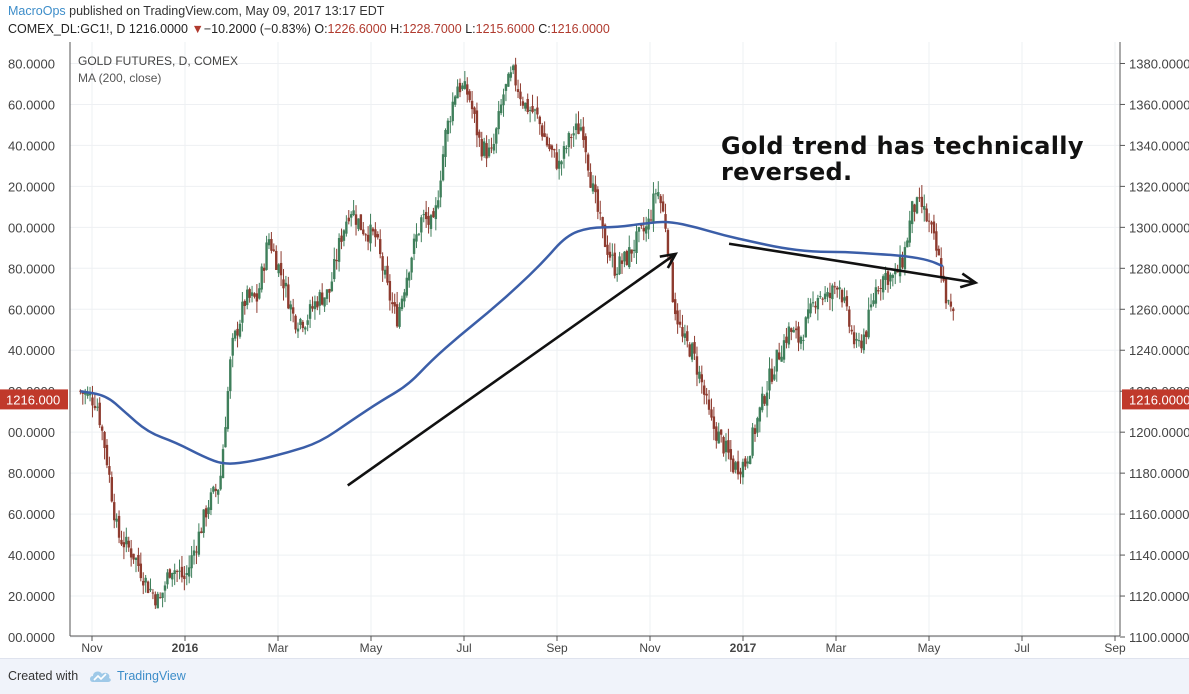  Describe the element at coordinates (151, 676) in the screenshot. I see `tradingview-link: TradingView` at that location.